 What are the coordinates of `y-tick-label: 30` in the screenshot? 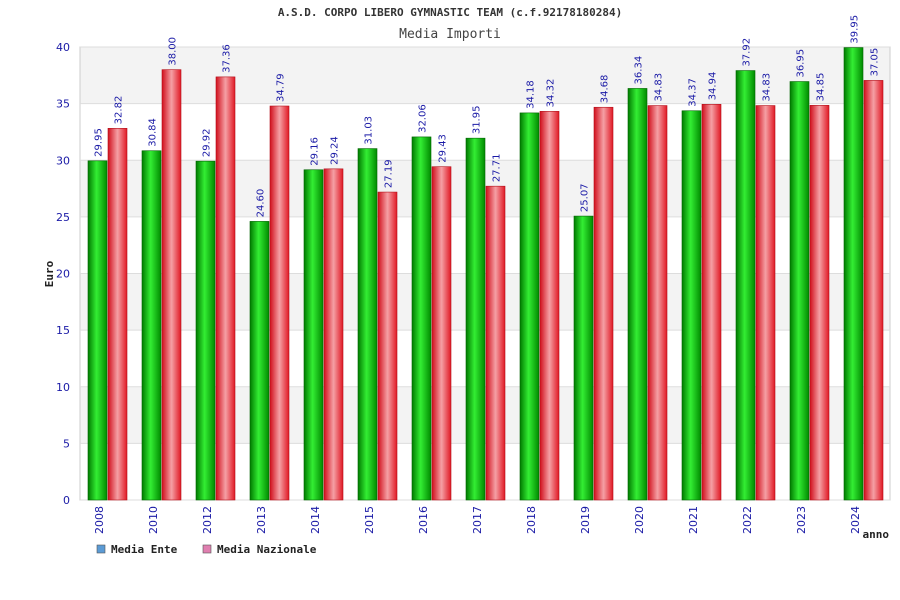 It's located at (63, 160).